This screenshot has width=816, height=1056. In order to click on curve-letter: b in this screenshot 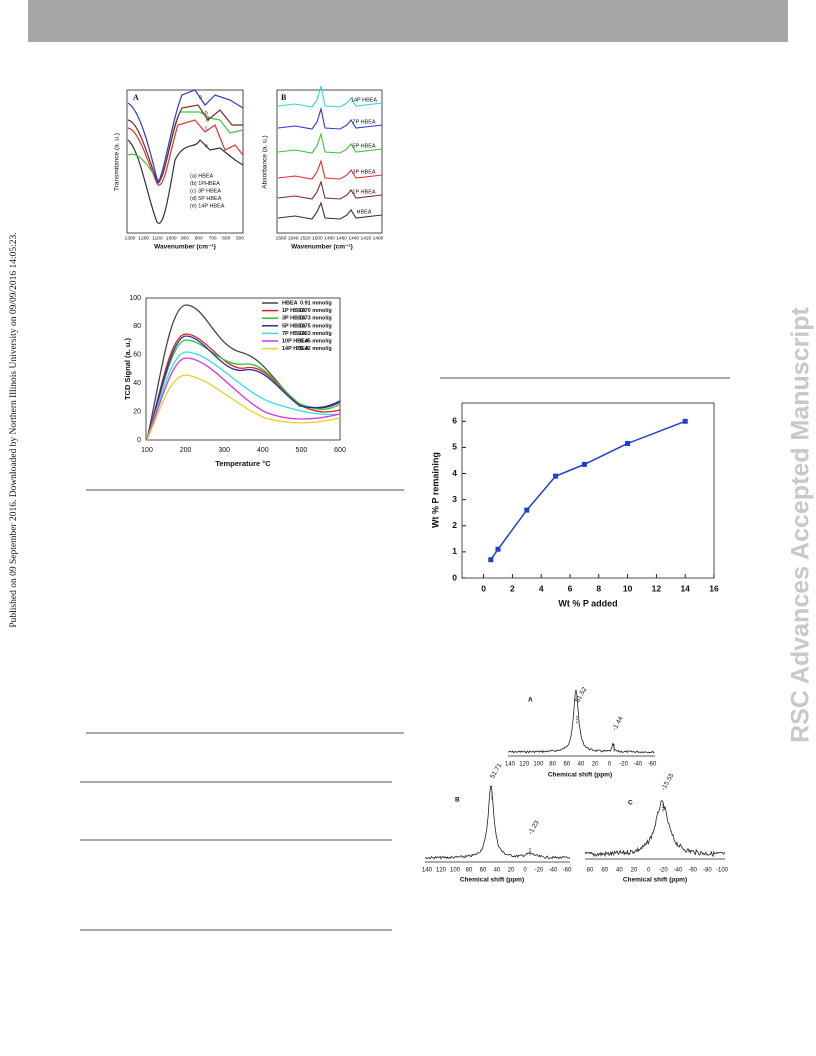, I will do `click(206, 113)`.